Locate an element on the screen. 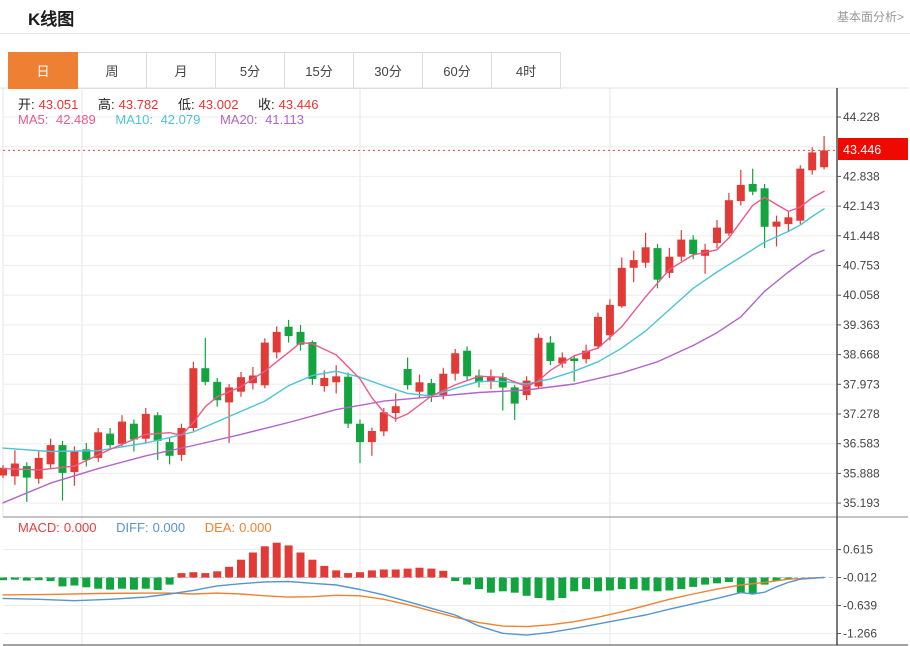 The image size is (910, 646). svg-text: 35.888 is located at coordinates (861, 473).